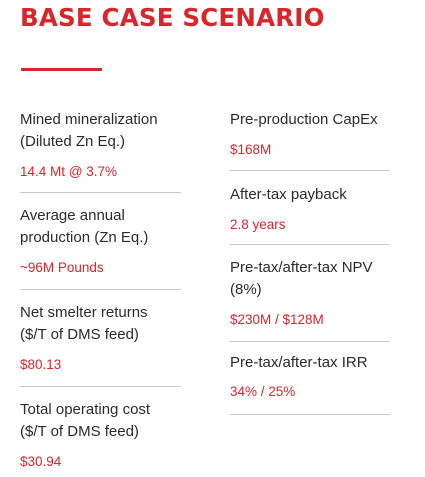 The height and width of the screenshot is (477, 425). What do you see at coordinates (172, 17) in the screenshot?
I see `page-title: BASE CASE SCENARIO` at bounding box center [172, 17].